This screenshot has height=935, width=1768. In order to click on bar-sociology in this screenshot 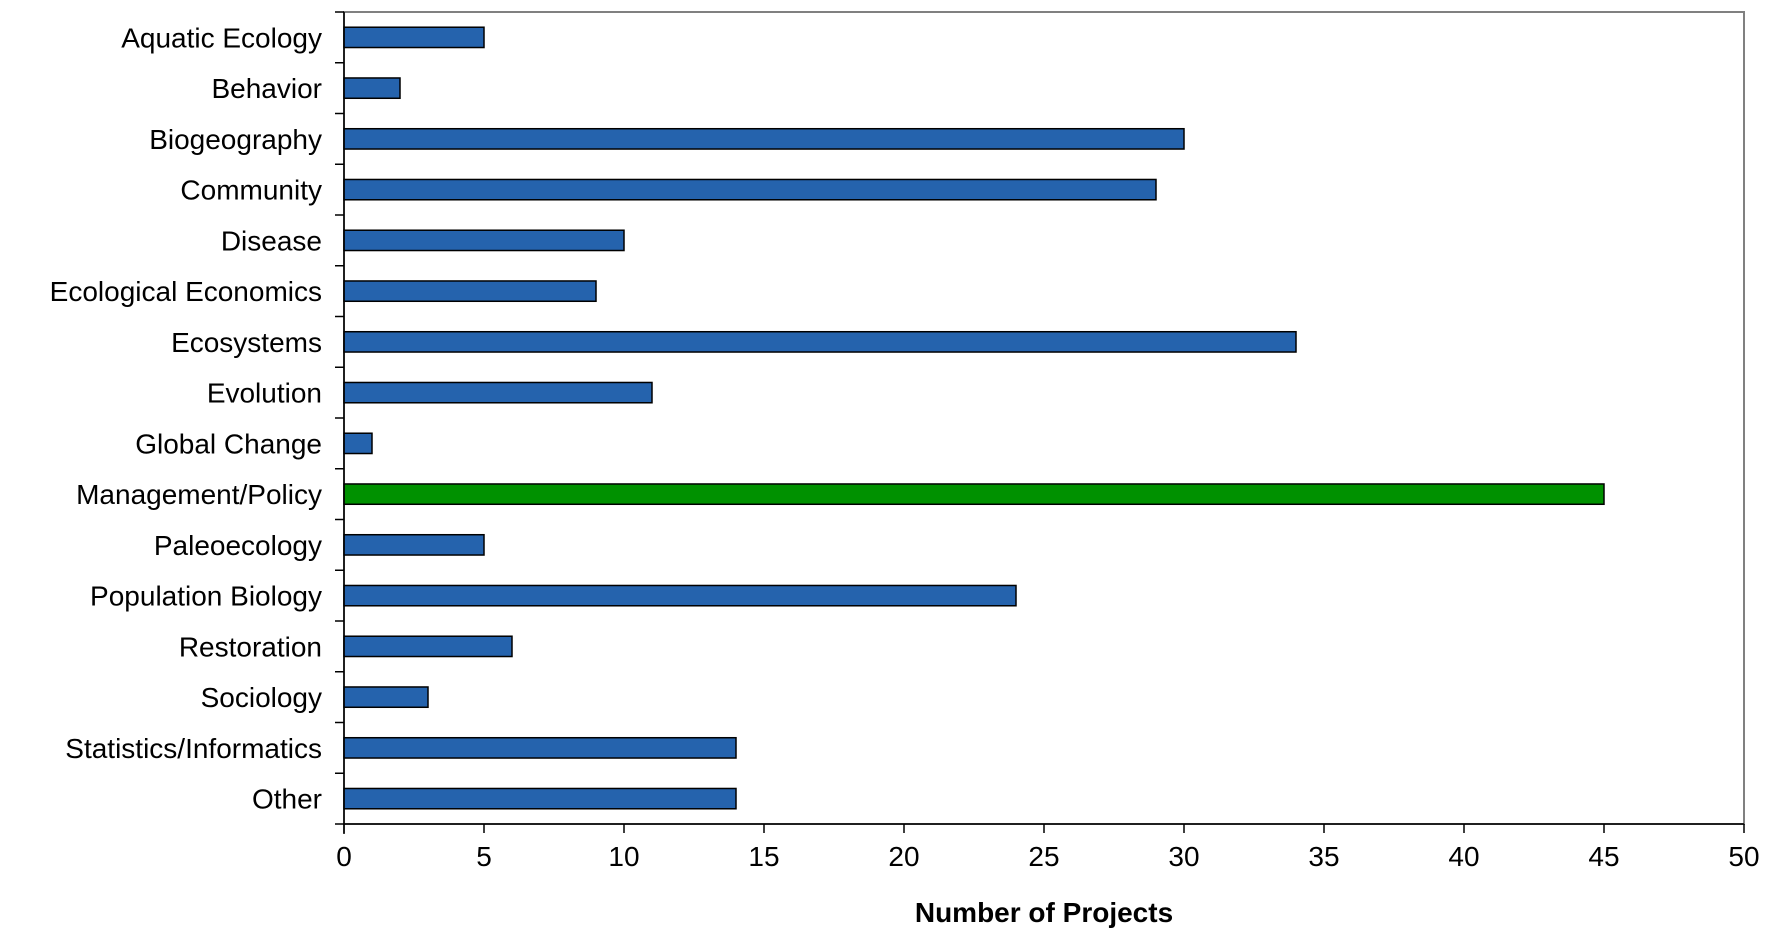, I will do `click(386, 697)`.